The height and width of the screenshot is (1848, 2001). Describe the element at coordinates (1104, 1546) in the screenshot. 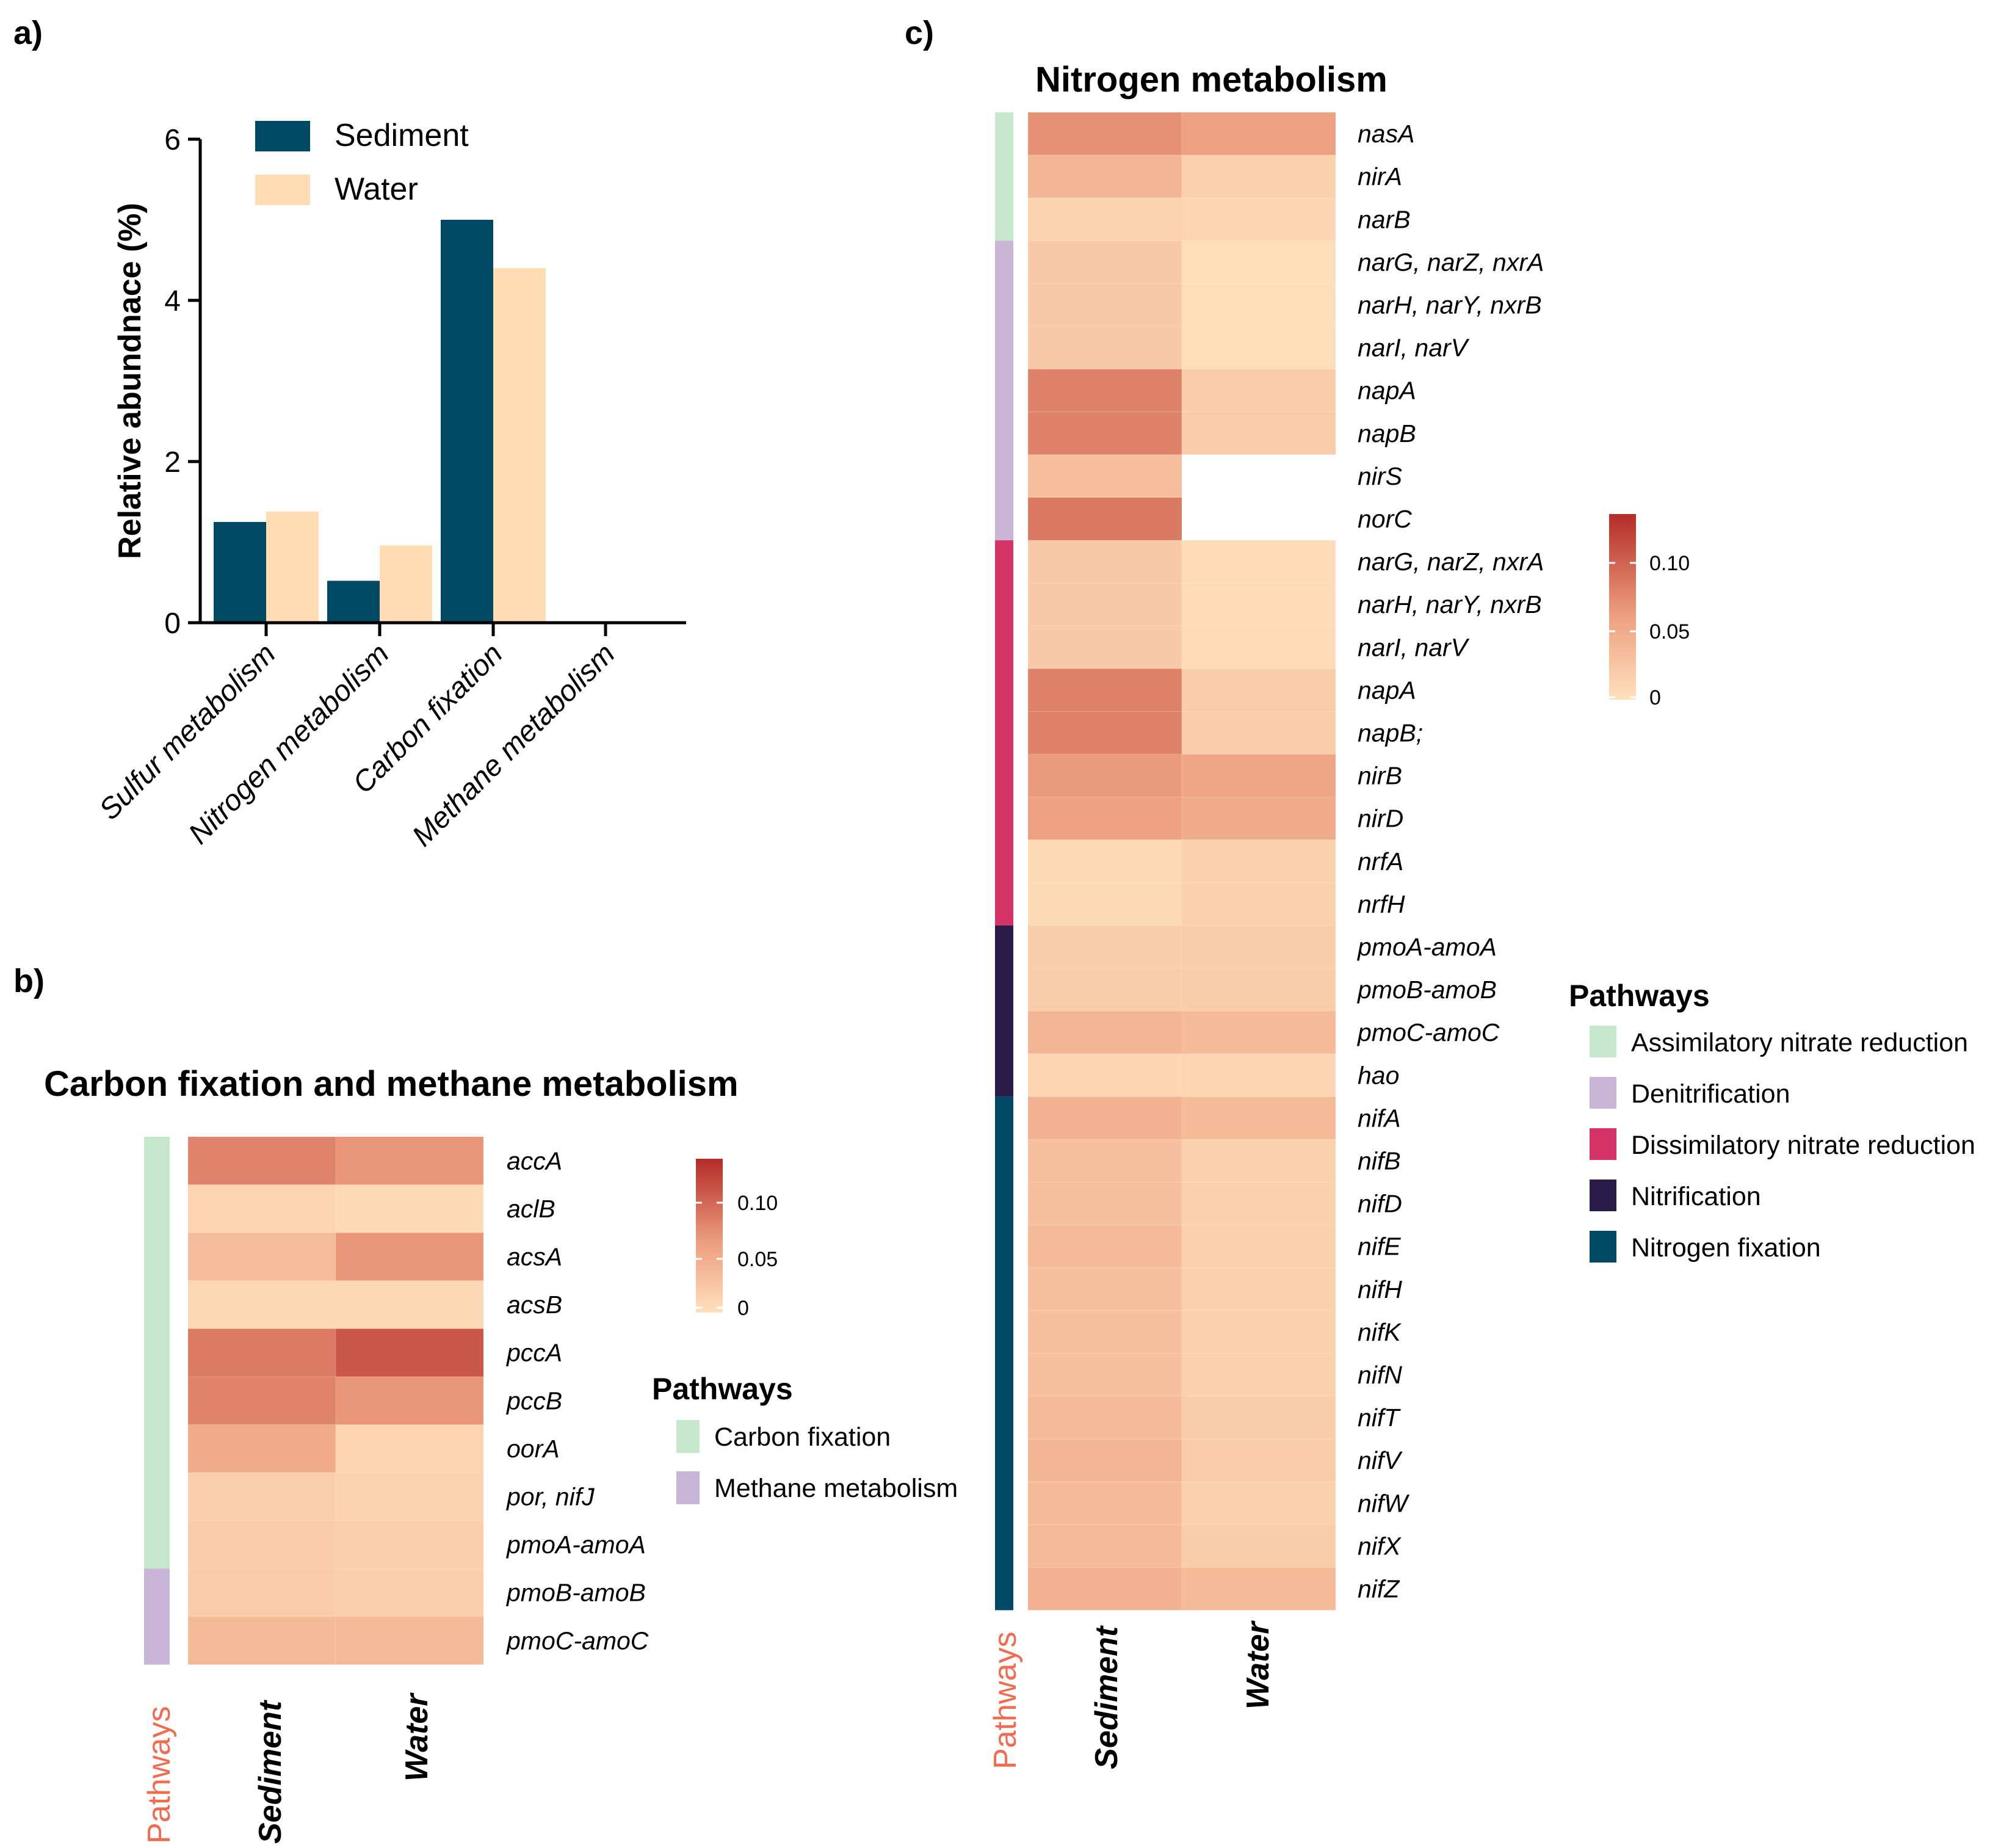

I see `heat-cell-nifx-sediment` at that location.